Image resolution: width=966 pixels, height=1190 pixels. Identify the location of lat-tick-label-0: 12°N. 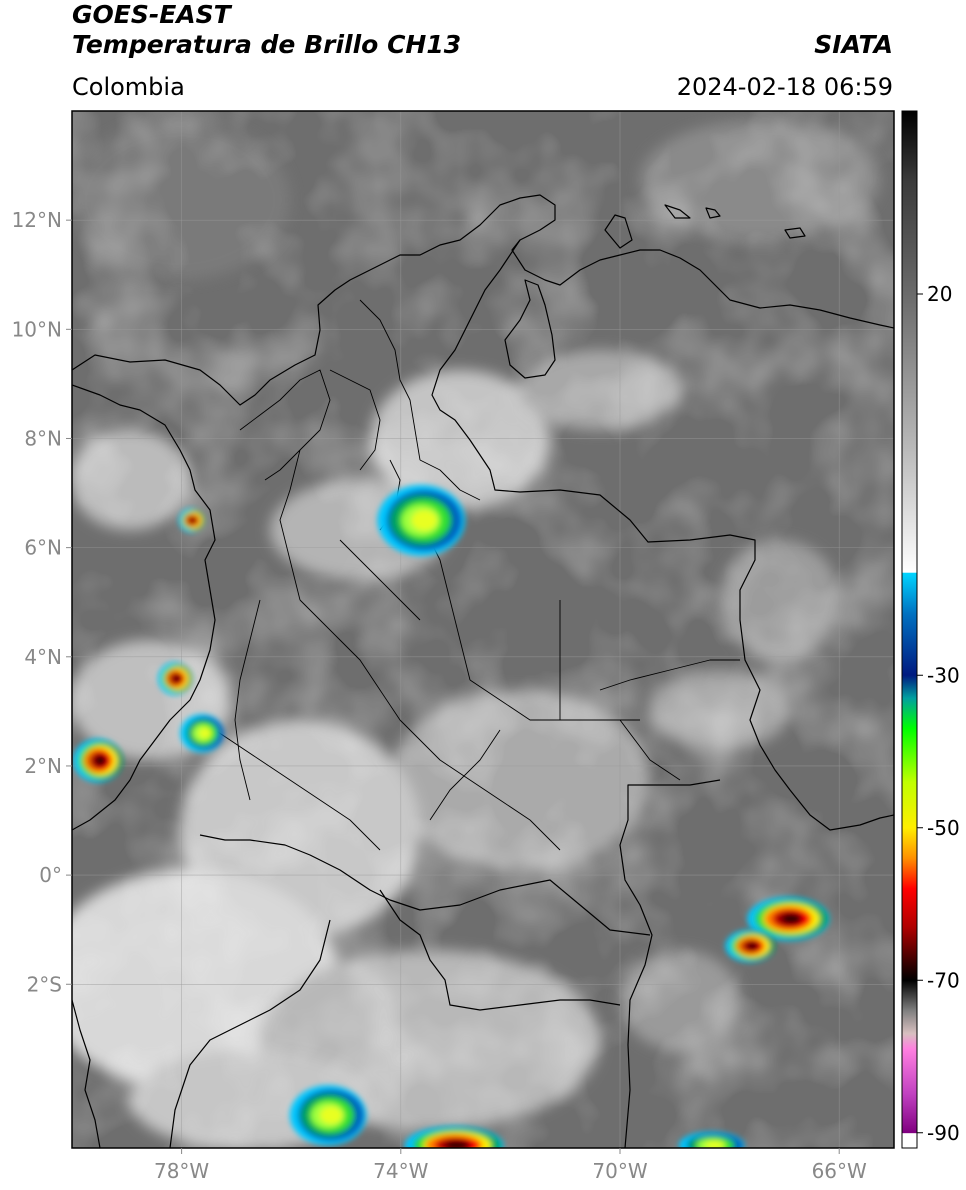
(37, 220).